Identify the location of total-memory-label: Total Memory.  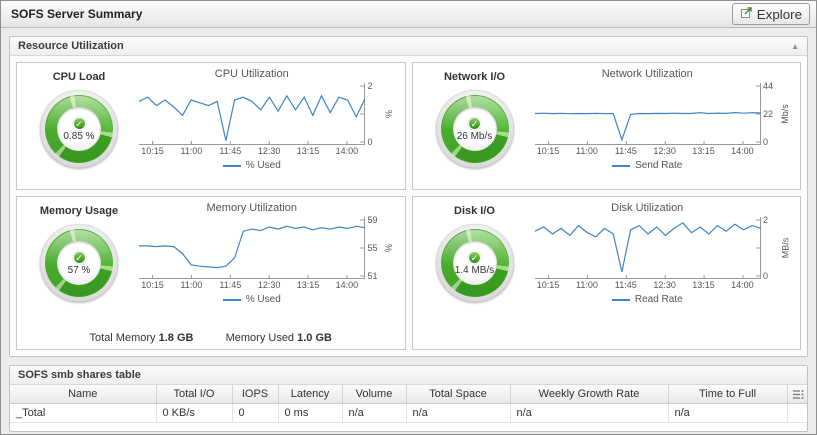
(122, 338).